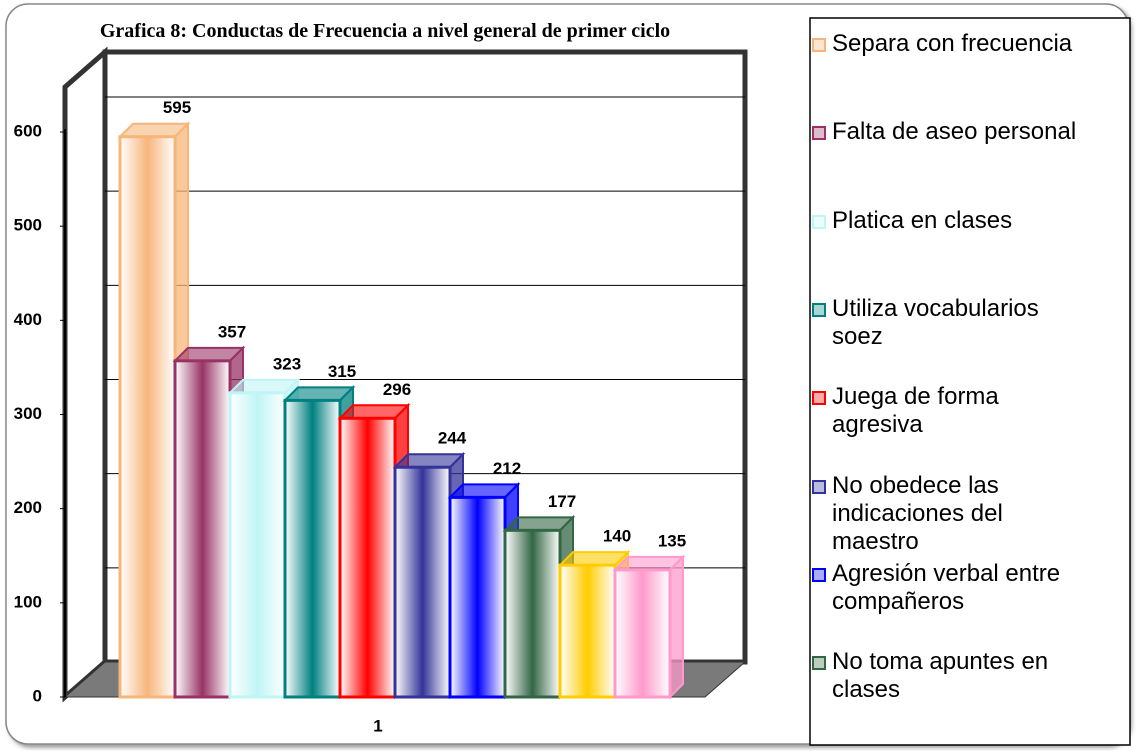 Image resolution: width=1136 pixels, height=751 pixels. What do you see at coordinates (28, 319) in the screenshot?
I see `y-tick-label: 400` at bounding box center [28, 319].